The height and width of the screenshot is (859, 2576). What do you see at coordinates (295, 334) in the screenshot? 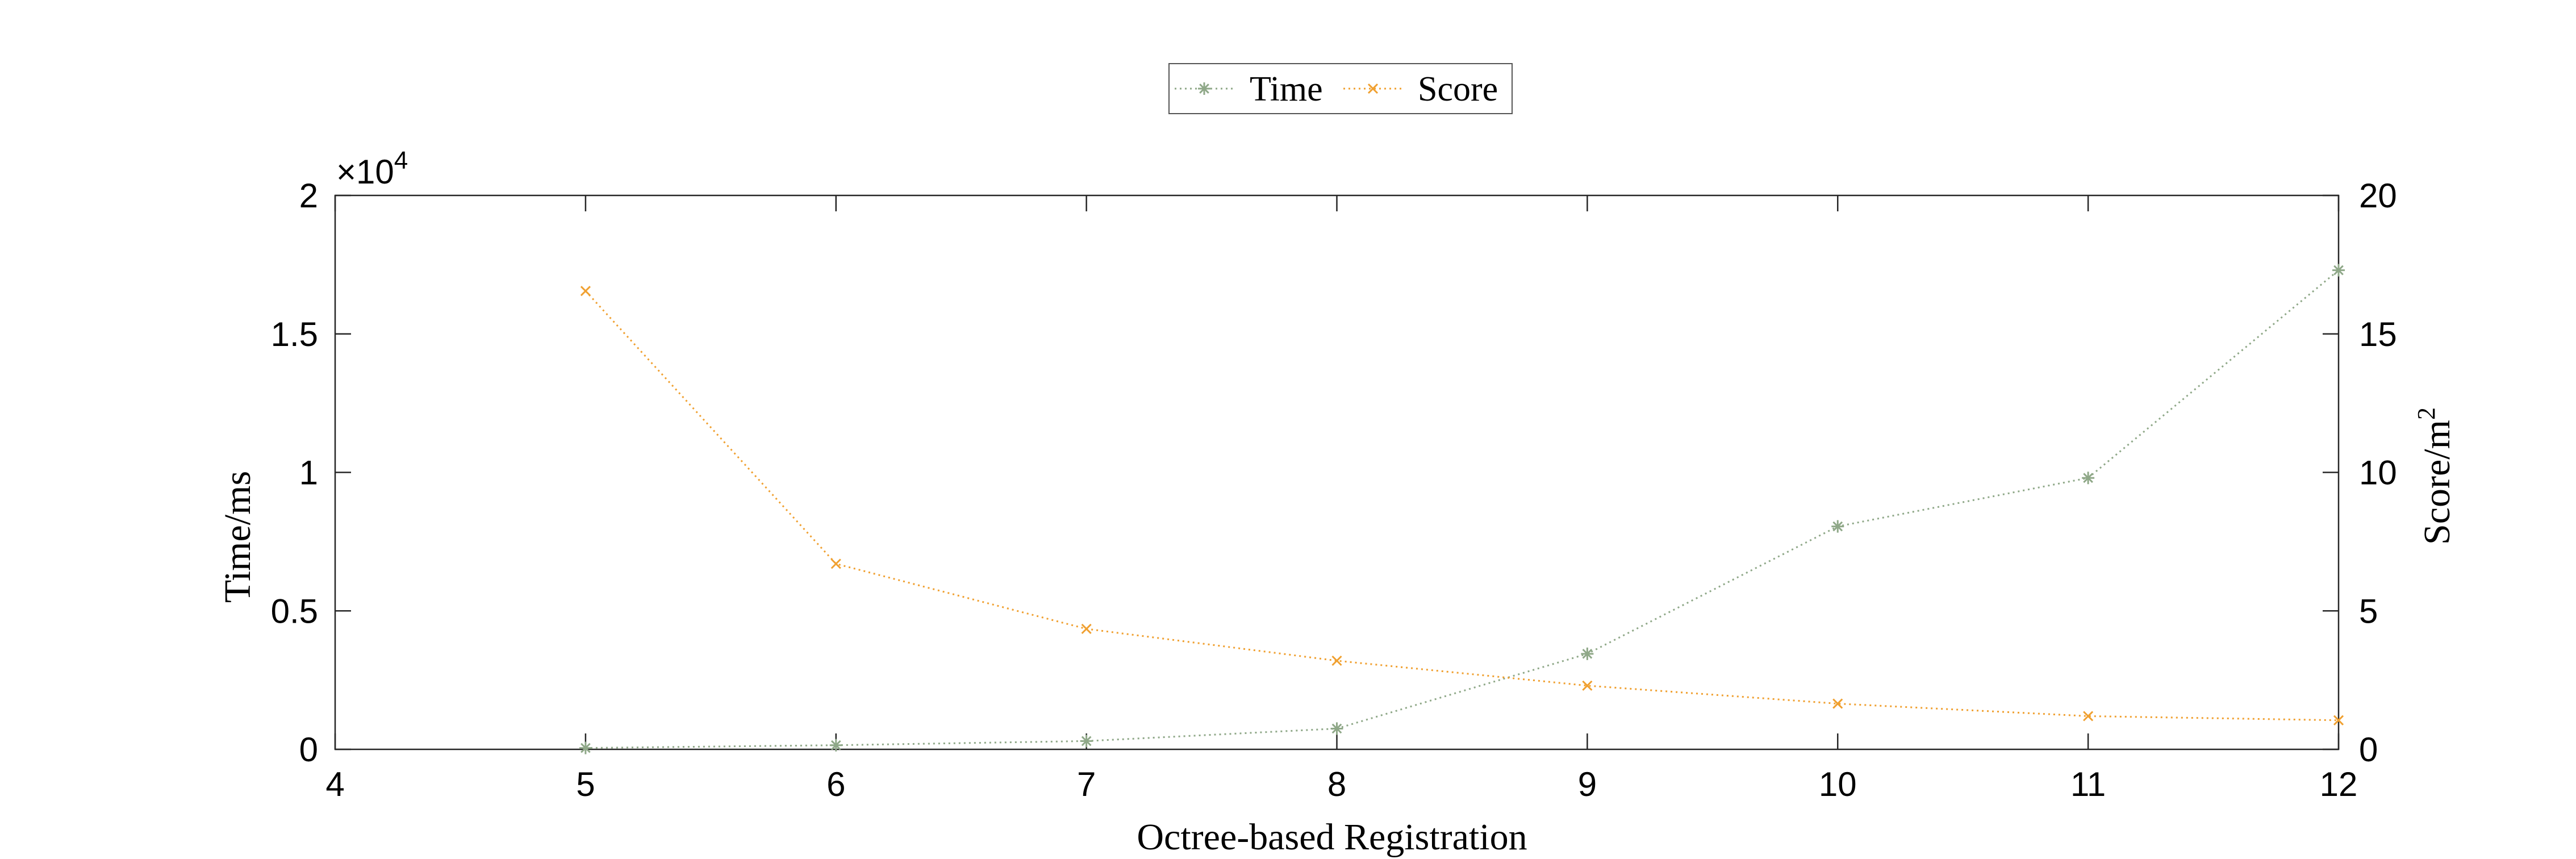
I see `left-y-tick-label: 1.5` at bounding box center [295, 334].